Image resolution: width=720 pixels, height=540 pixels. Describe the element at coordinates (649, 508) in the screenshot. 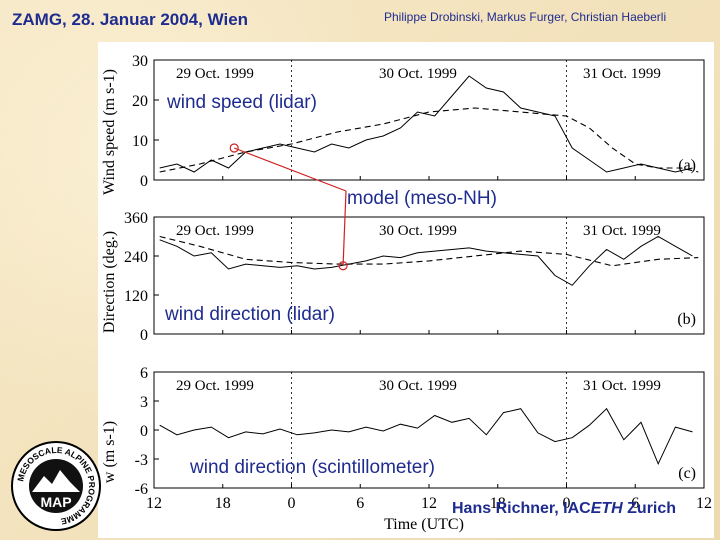

I see `footer-city: Zurich` at that location.